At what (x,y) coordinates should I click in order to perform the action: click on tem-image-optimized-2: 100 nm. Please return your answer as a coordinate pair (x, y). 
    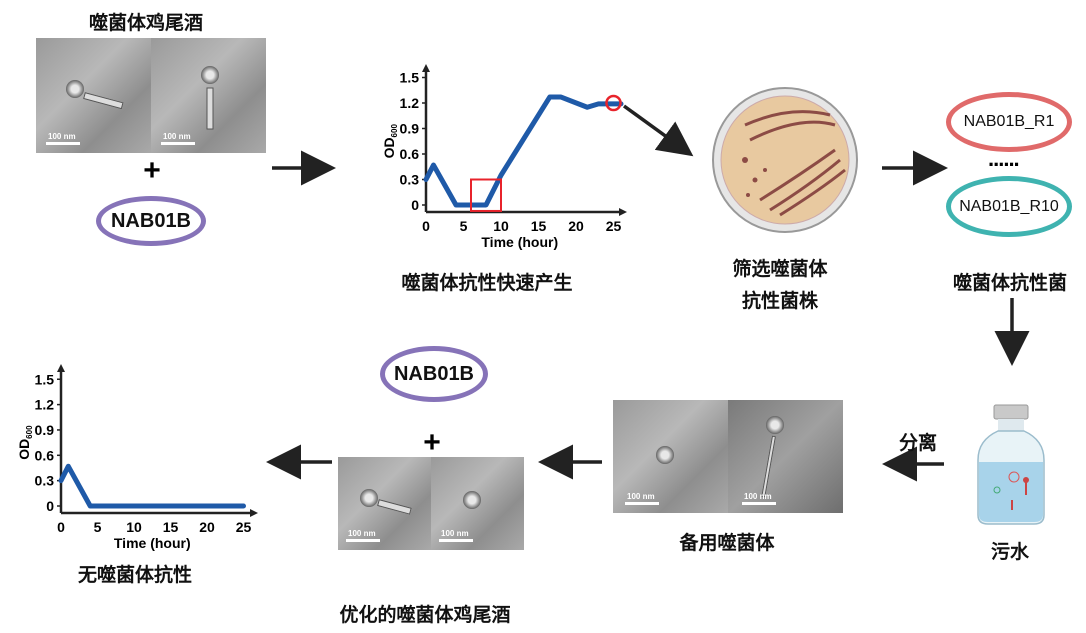
    Looking at the image, I should click on (477, 503).